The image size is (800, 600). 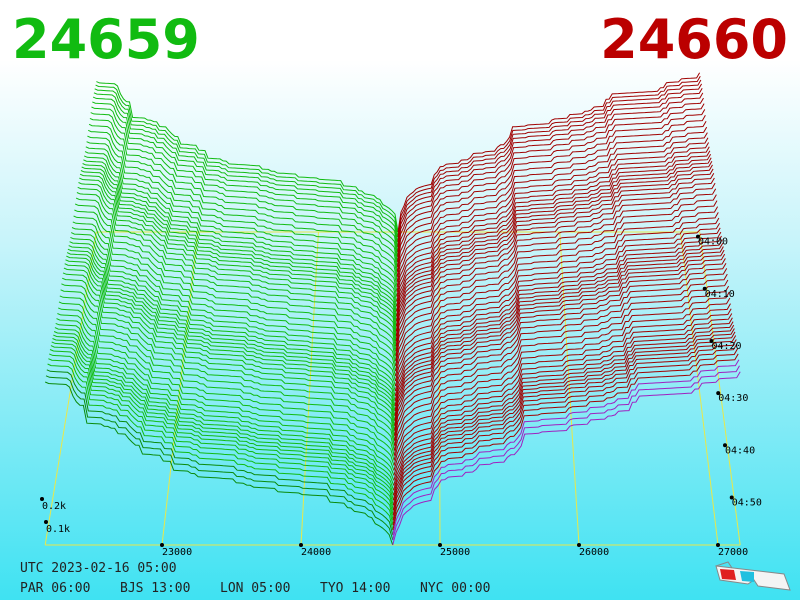 I want to click on price-grid-line, so click(x=180, y=388).